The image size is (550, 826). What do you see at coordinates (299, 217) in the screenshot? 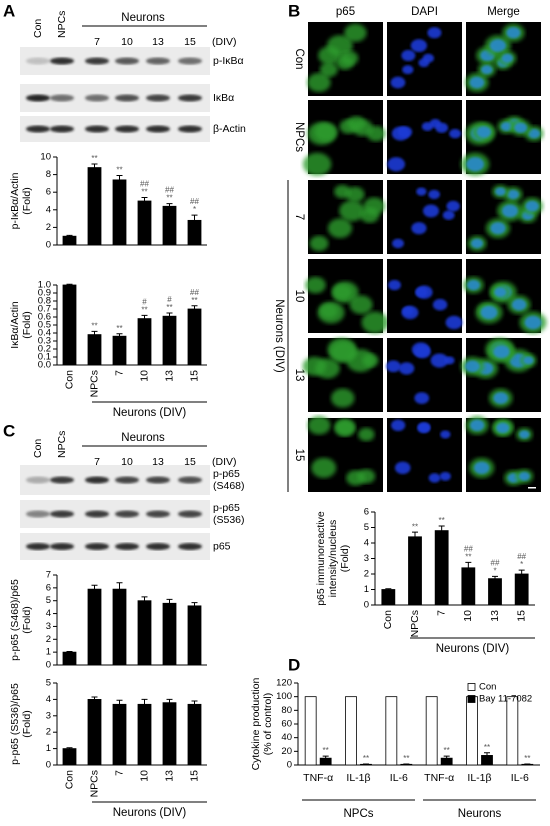
I see `row-label: 7` at bounding box center [299, 217].